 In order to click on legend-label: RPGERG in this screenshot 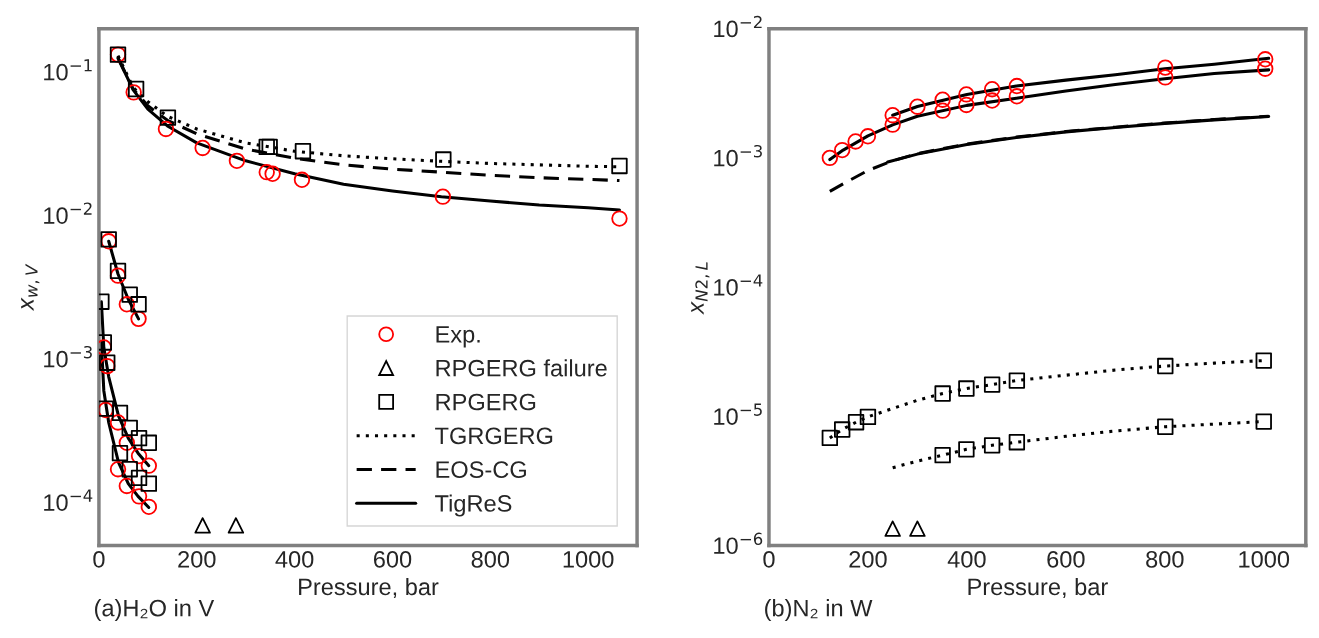, I will do `click(486, 402)`.